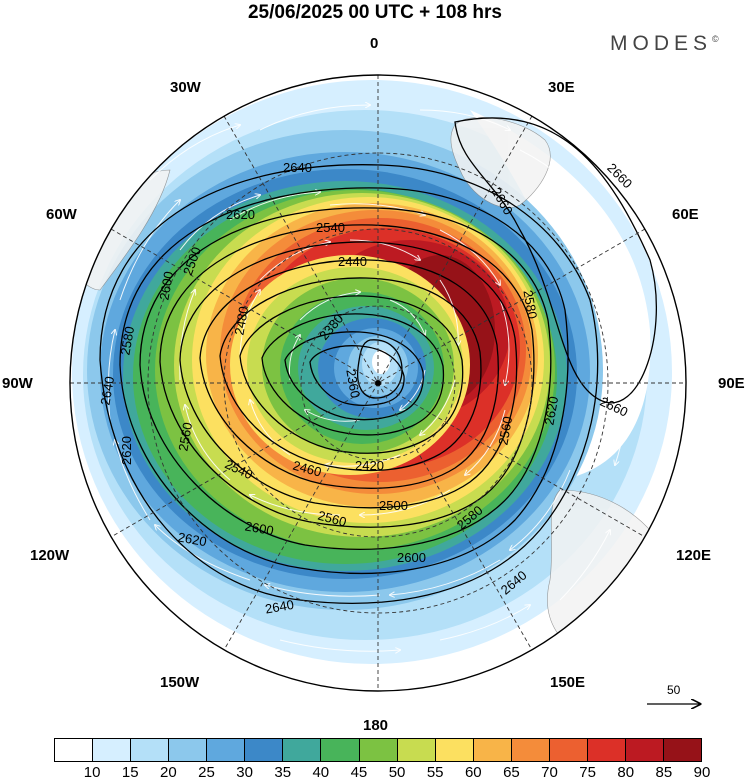  Describe the element at coordinates (676, 699) in the screenshot. I see `wind-reference-arrow` at that location.